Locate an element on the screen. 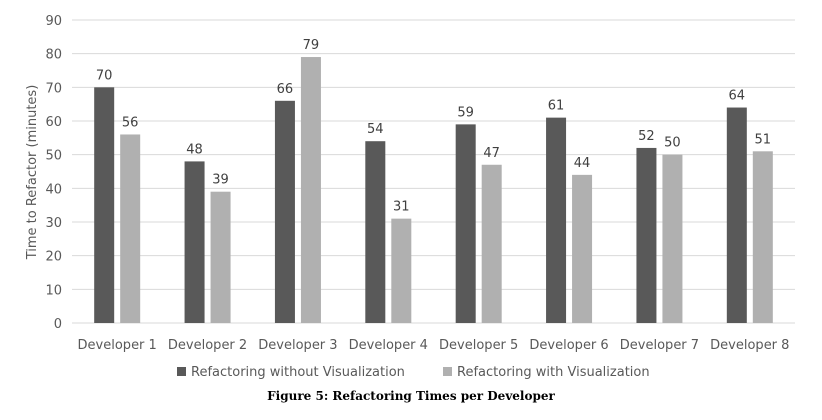 The height and width of the screenshot is (420, 822). x-tick-label: Developer 3 is located at coordinates (297, 345).